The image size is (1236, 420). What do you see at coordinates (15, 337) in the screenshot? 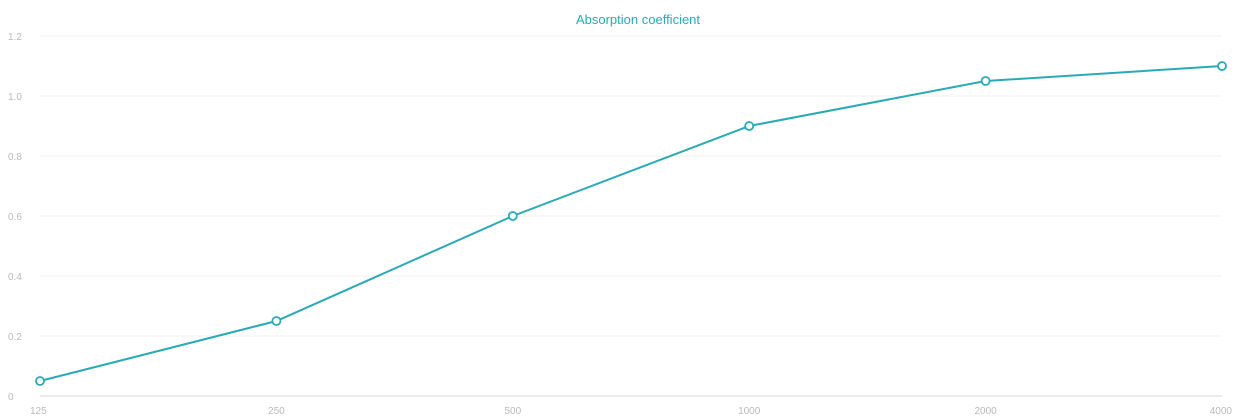
I see `y-tick-label-1: 0.2` at bounding box center [15, 337].